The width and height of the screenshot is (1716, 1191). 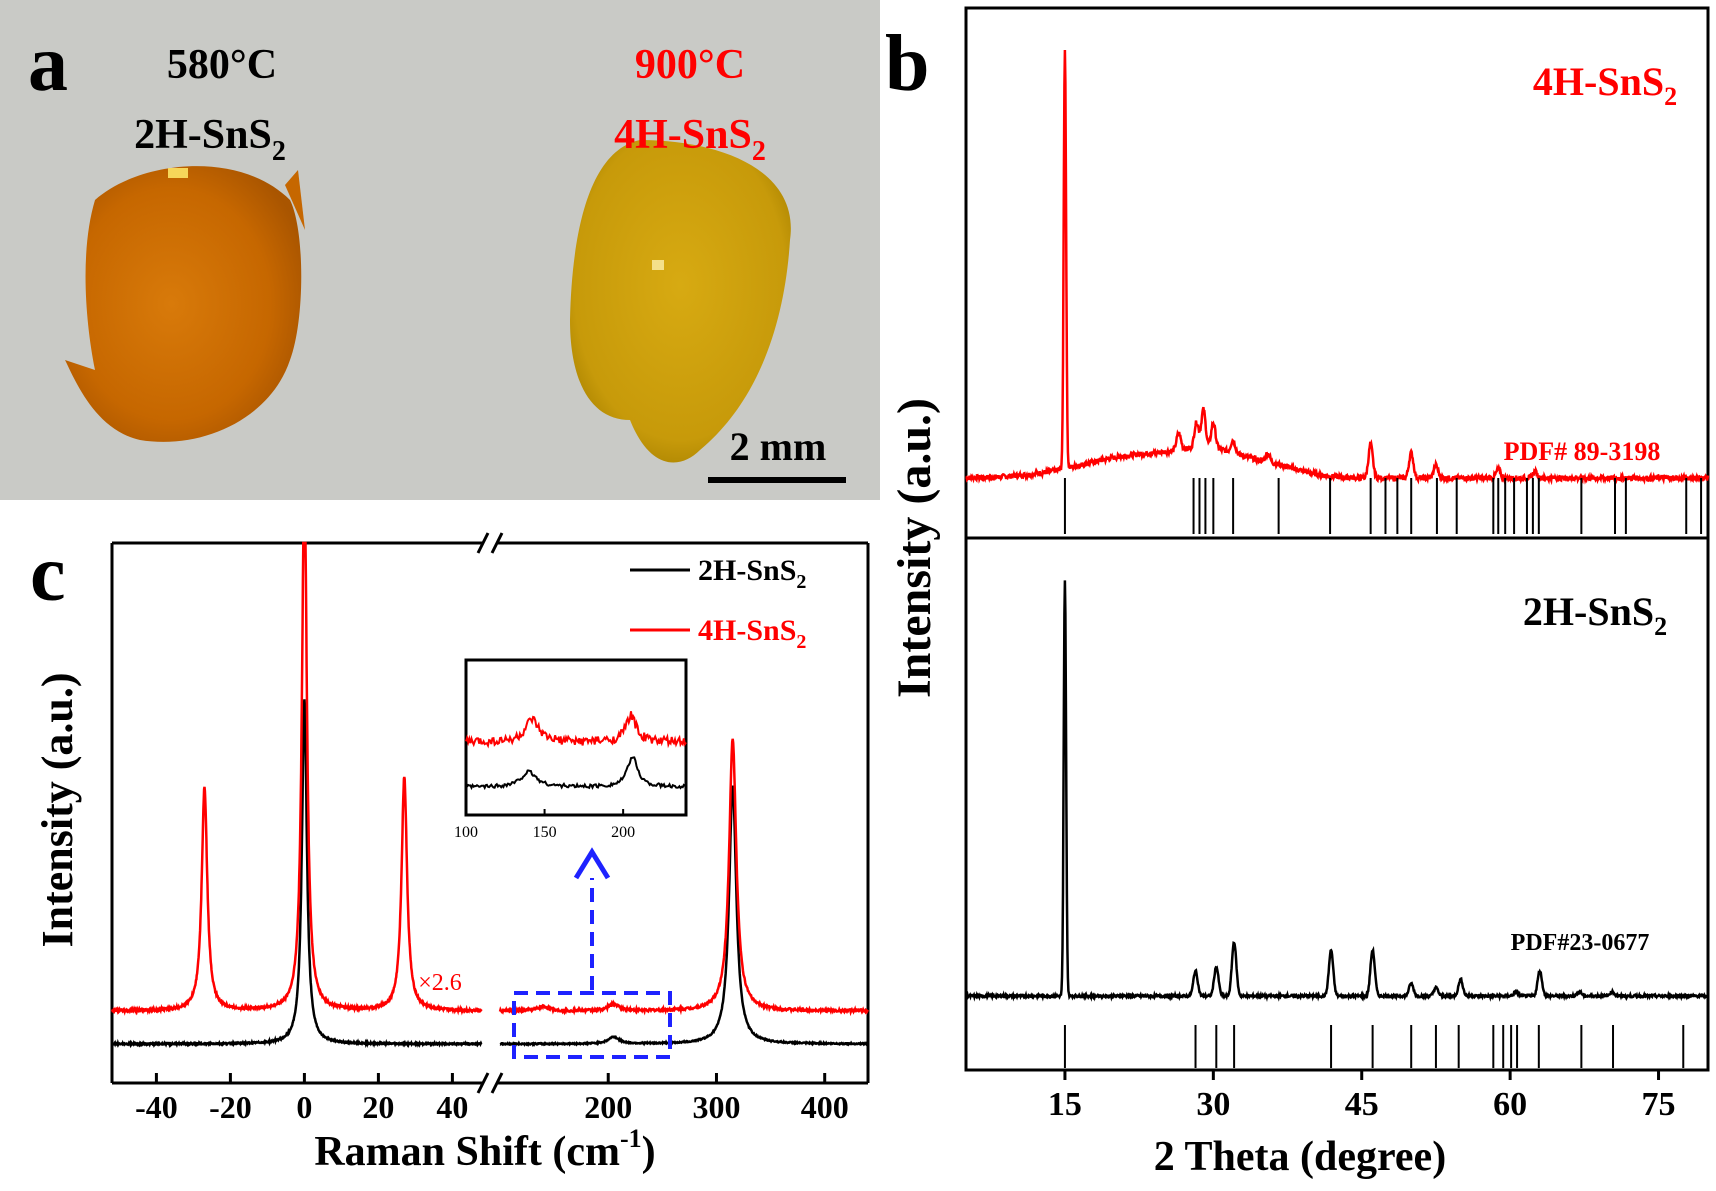 What do you see at coordinates (778, 446) in the screenshot?
I see `scale-bar-label: 2 mm` at bounding box center [778, 446].